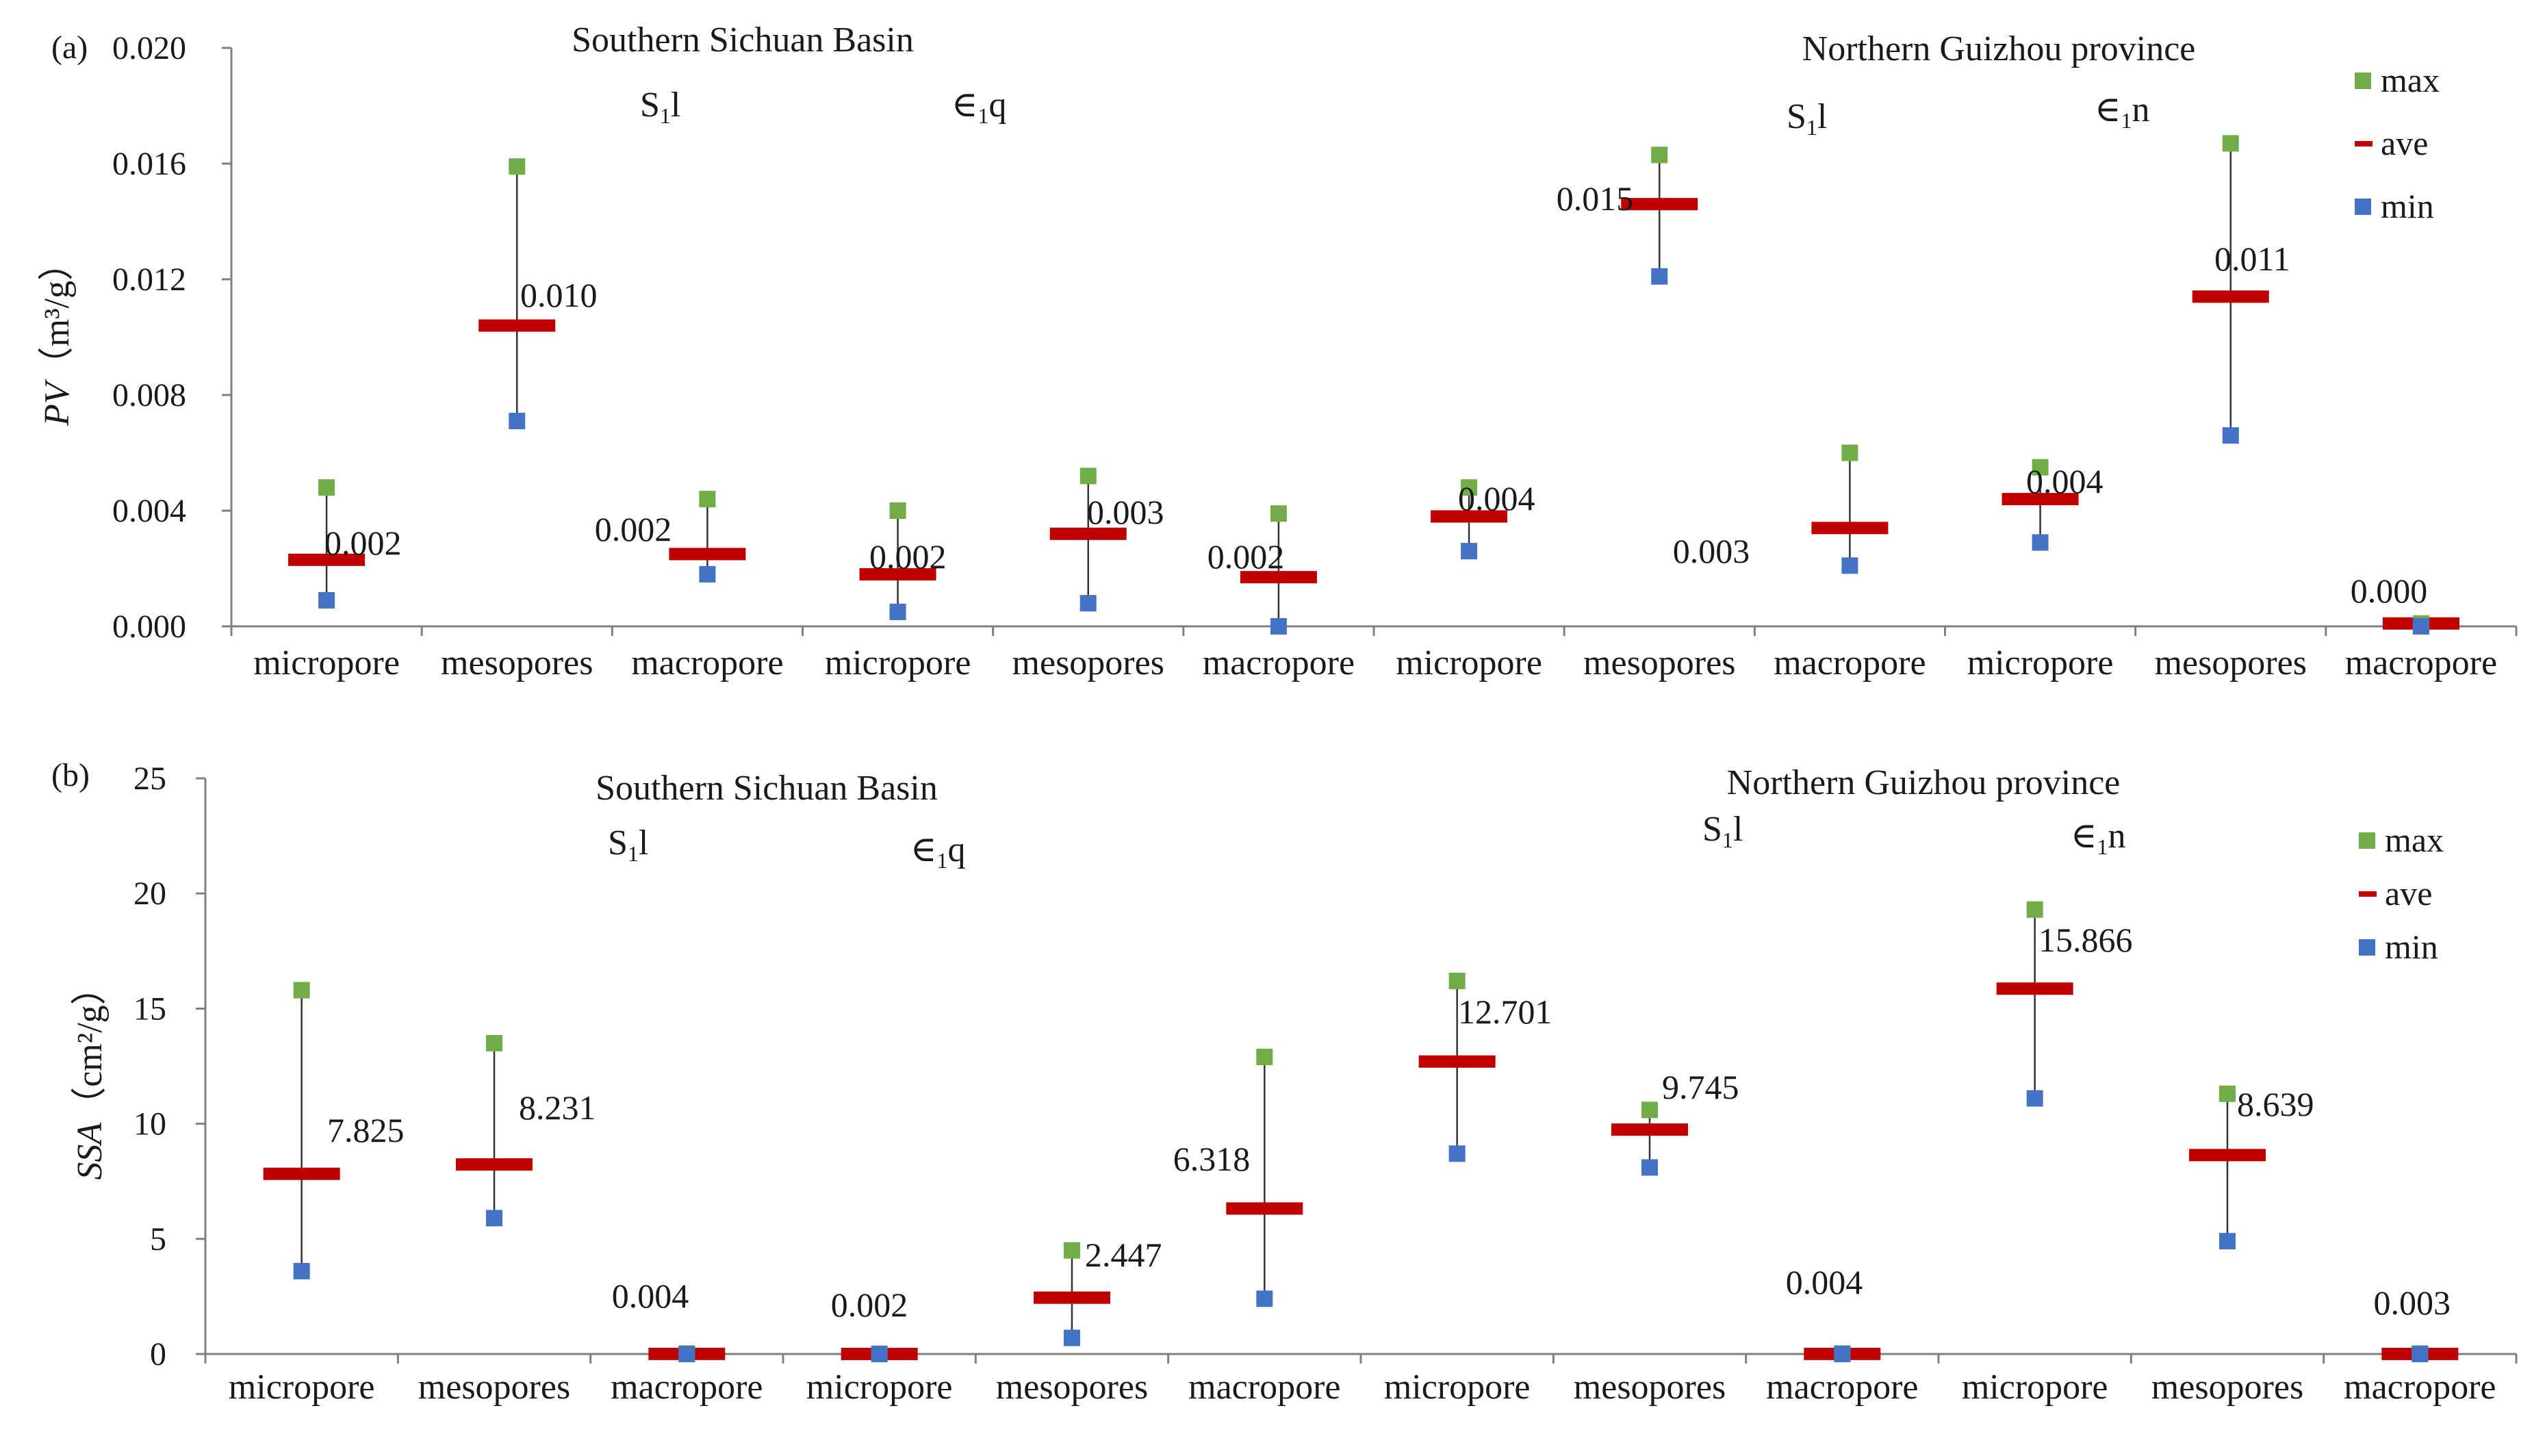 The width and height of the screenshot is (2532, 1456). I want to click on y-tick-label: 10, so click(149, 1124).